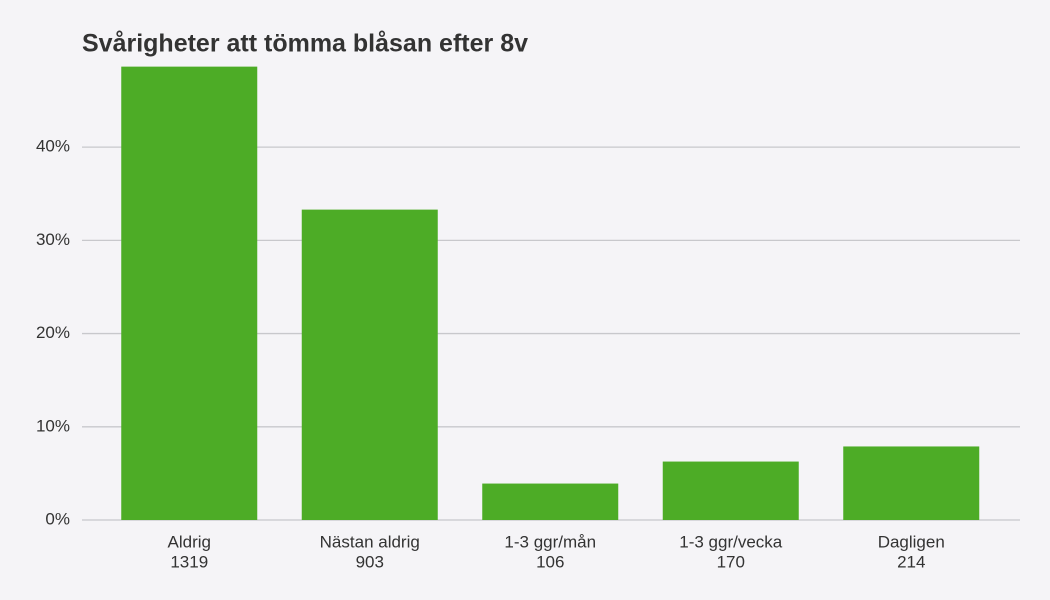 This screenshot has height=600, width=1050. Describe the element at coordinates (911, 561) in the screenshot. I see `x-tick-count: 214` at that location.